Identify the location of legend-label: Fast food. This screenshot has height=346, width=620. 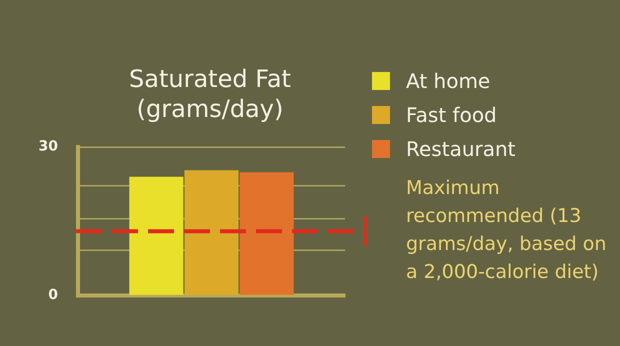
(451, 115).